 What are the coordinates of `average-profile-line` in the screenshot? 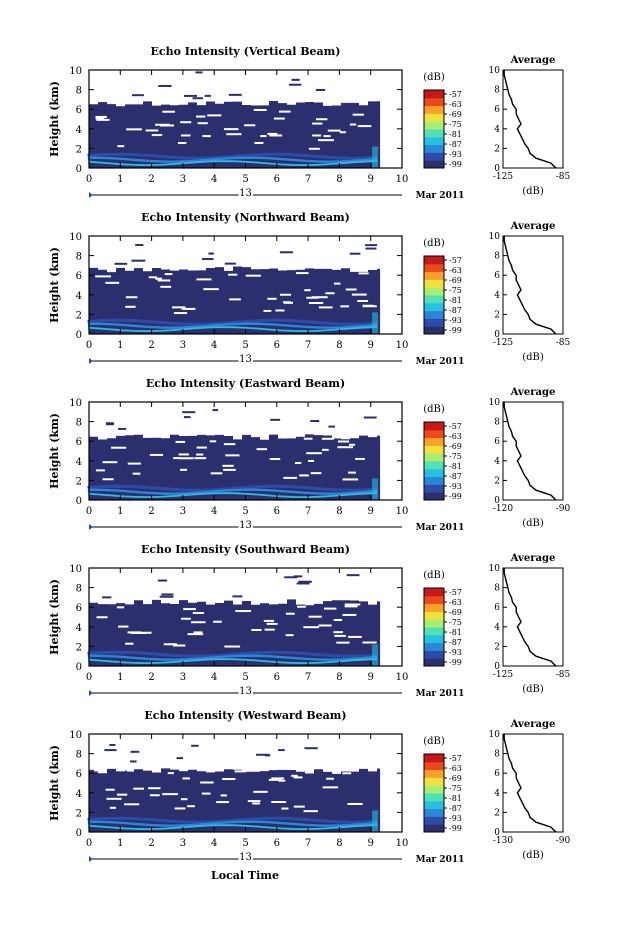 It's located at (530, 119).